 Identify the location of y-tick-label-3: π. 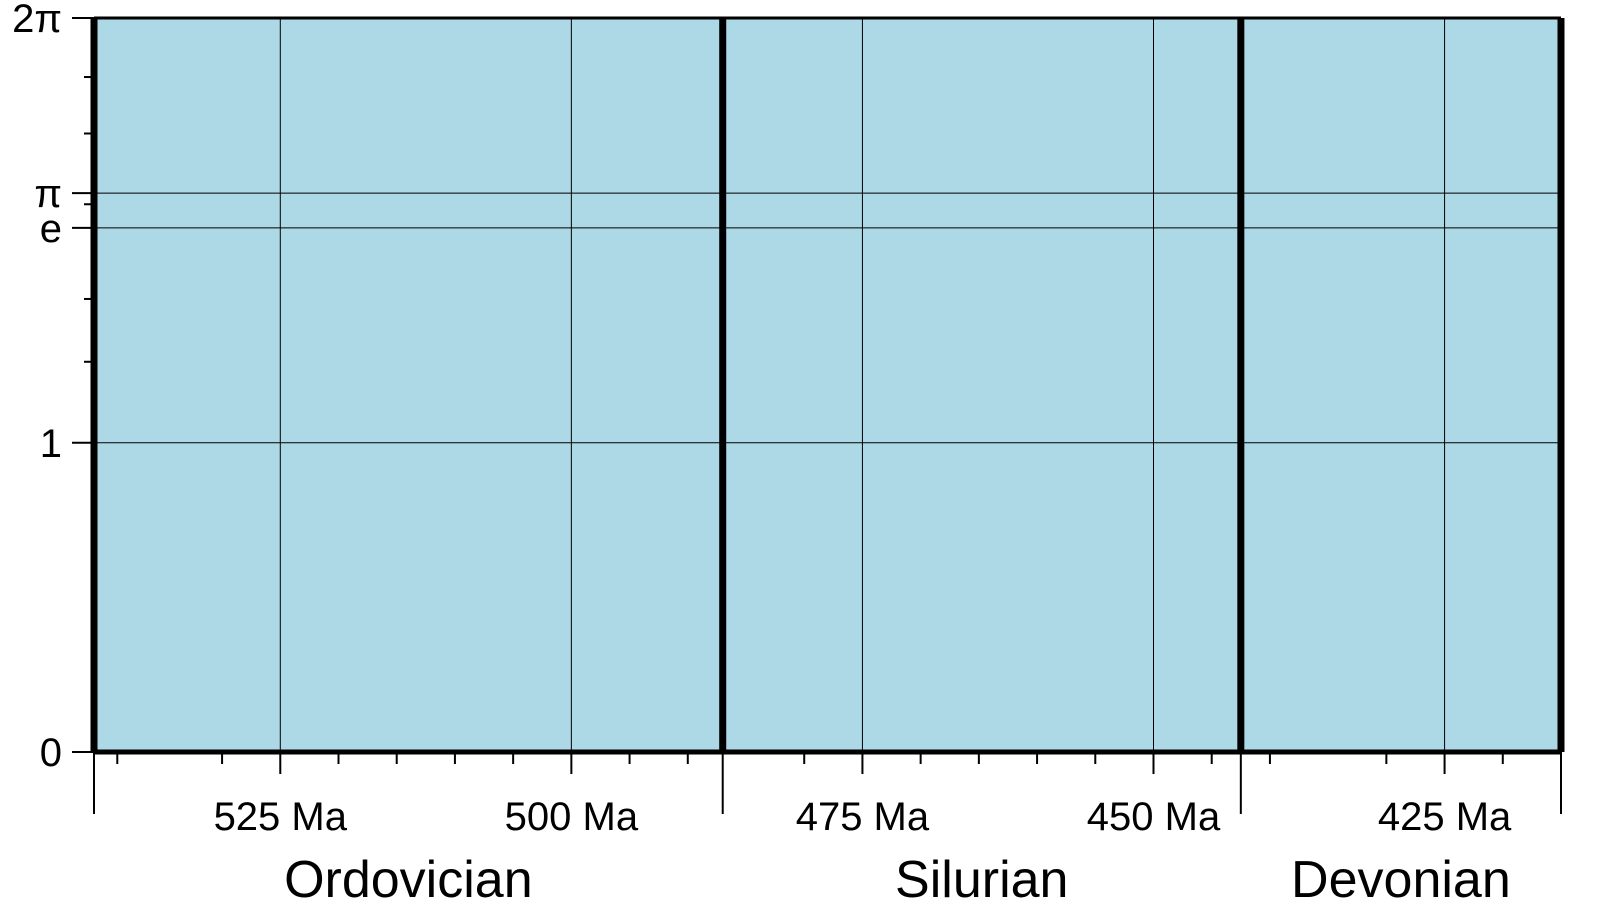
(48, 194).